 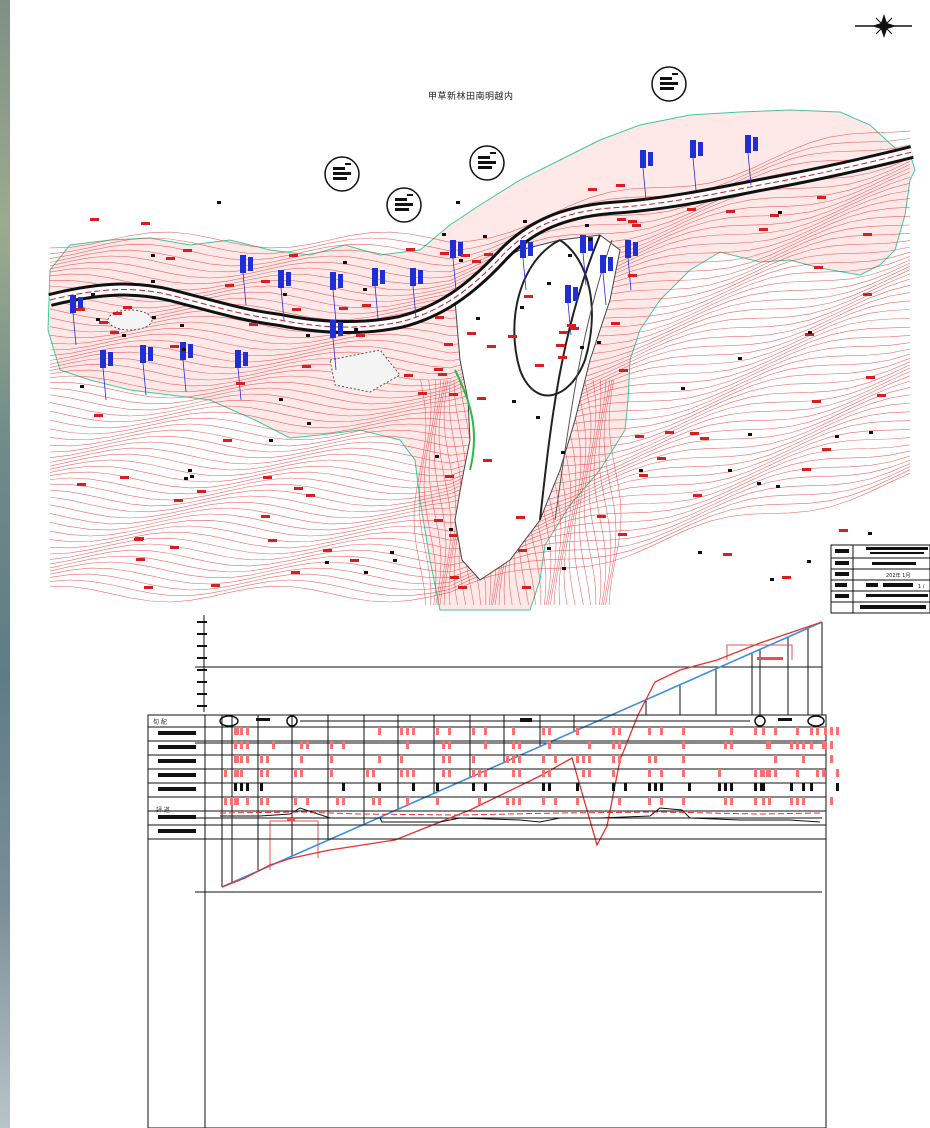 I want to click on cross-slope-line, so click(x=520, y=815).